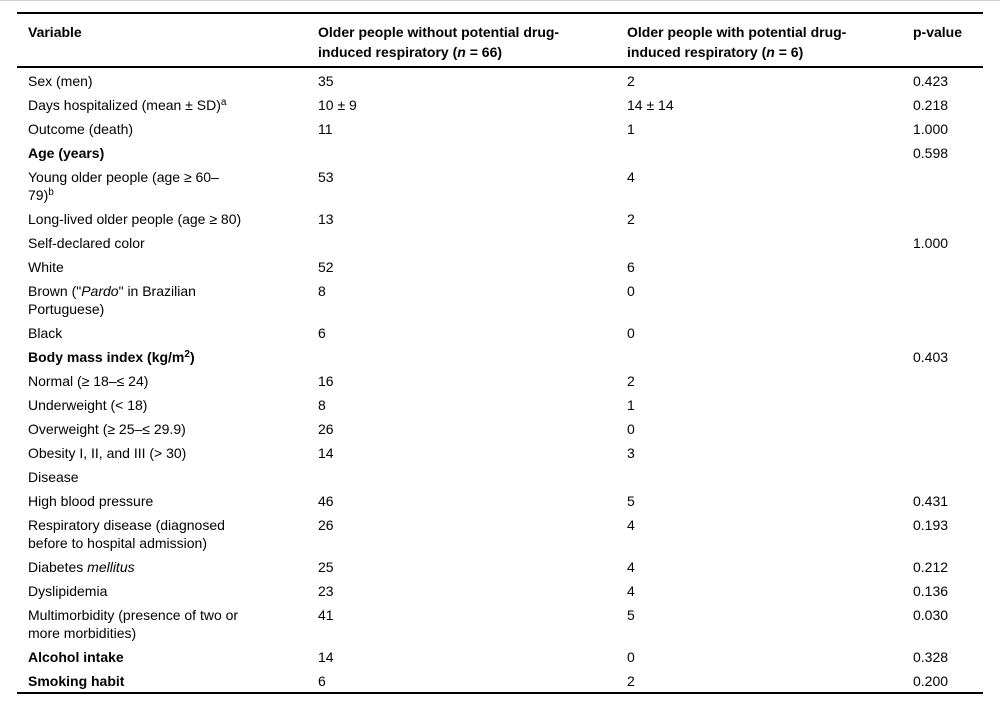  Describe the element at coordinates (500, 452) in the screenshot. I see `table-row: Obesity I, II, and III (> 30) 14 3` at that location.